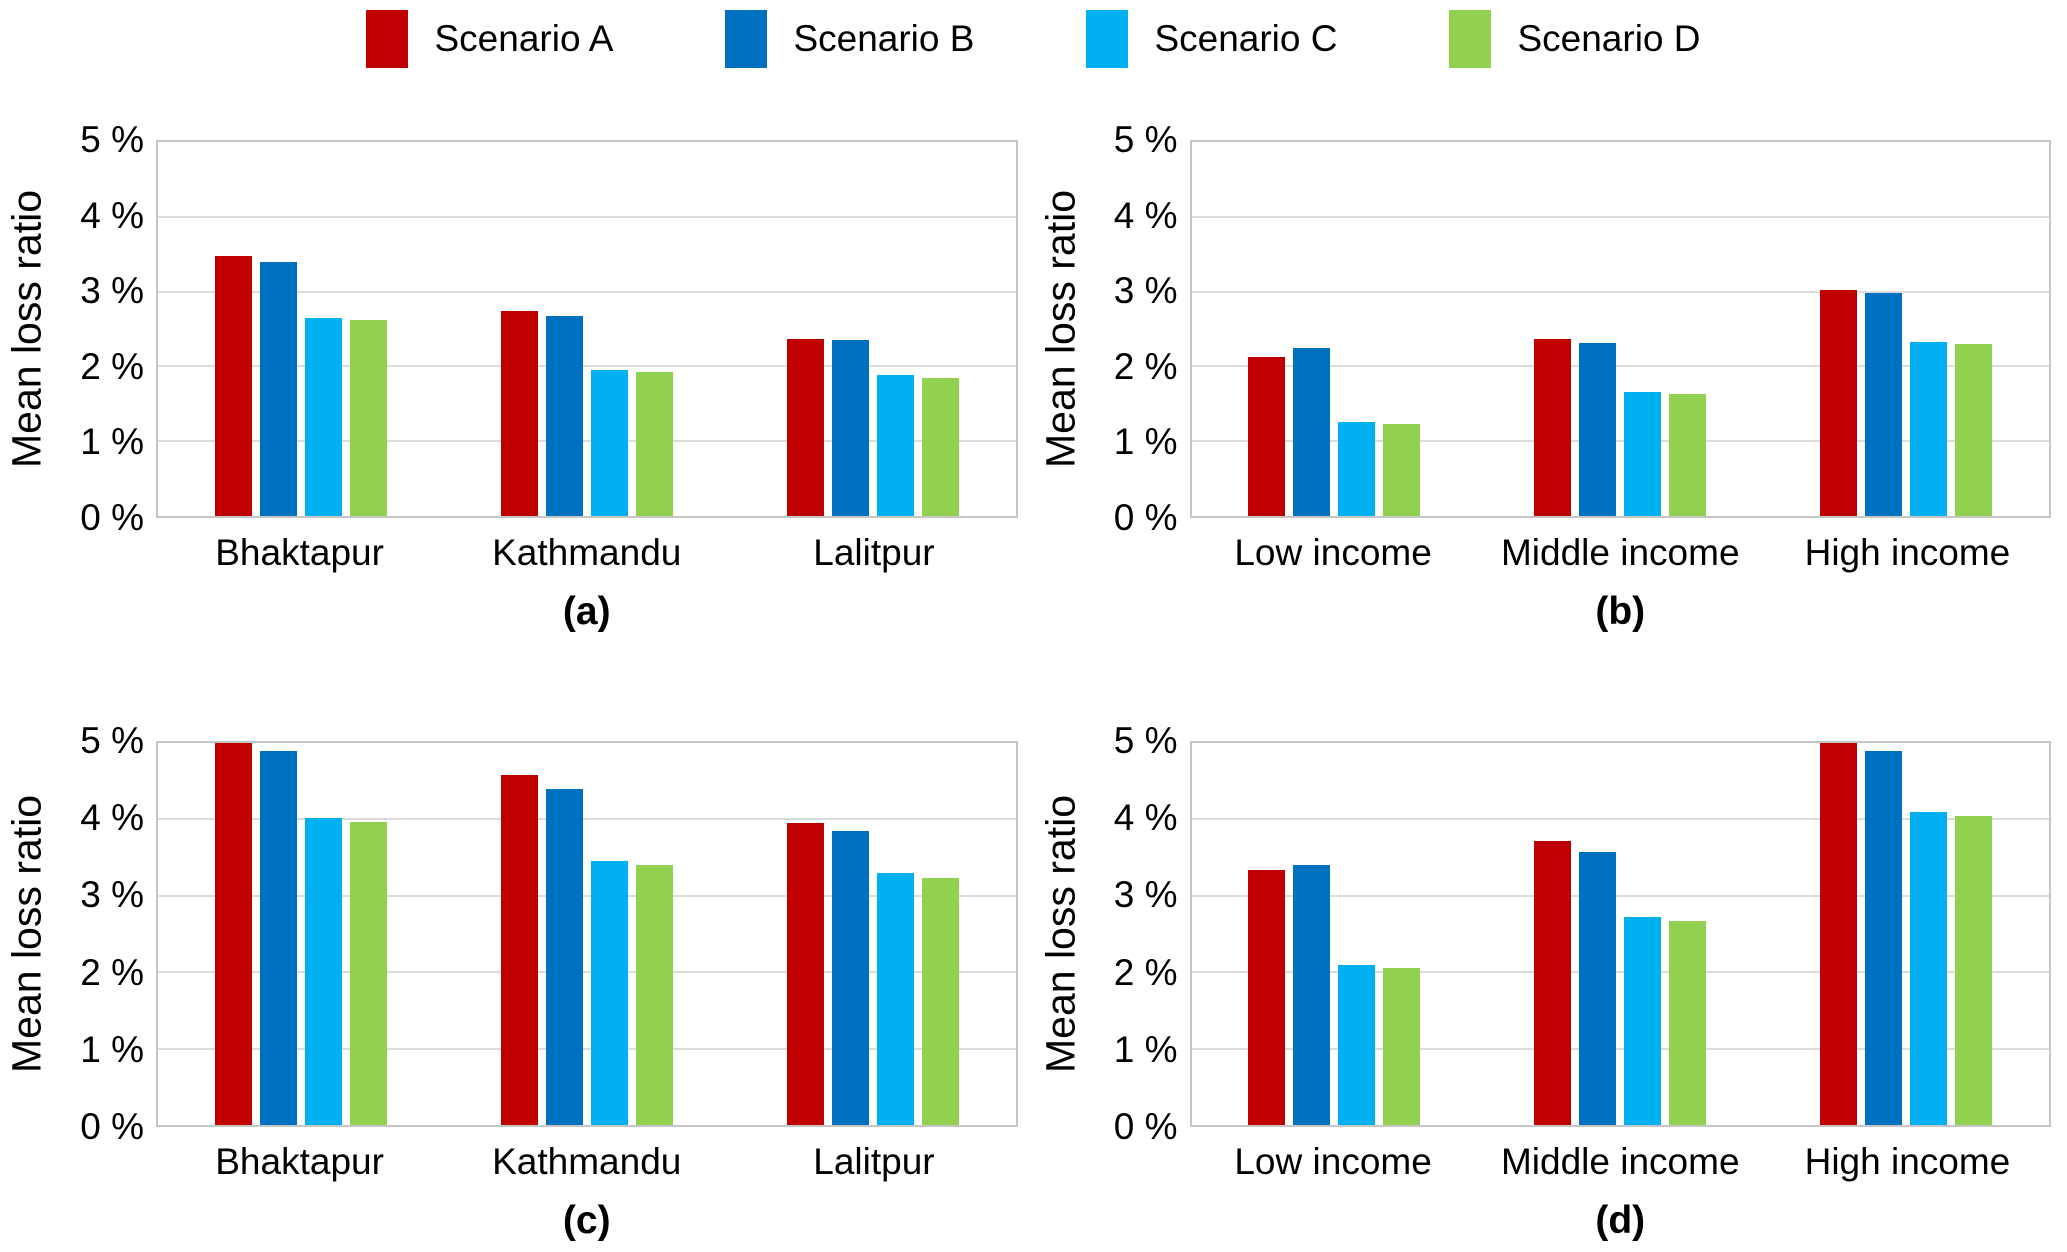 The image size is (2067, 1252). I want to click on panel-a-x-axis-labels: Bhaktapur Kathmandu Lalitpur, so click(587, 556).